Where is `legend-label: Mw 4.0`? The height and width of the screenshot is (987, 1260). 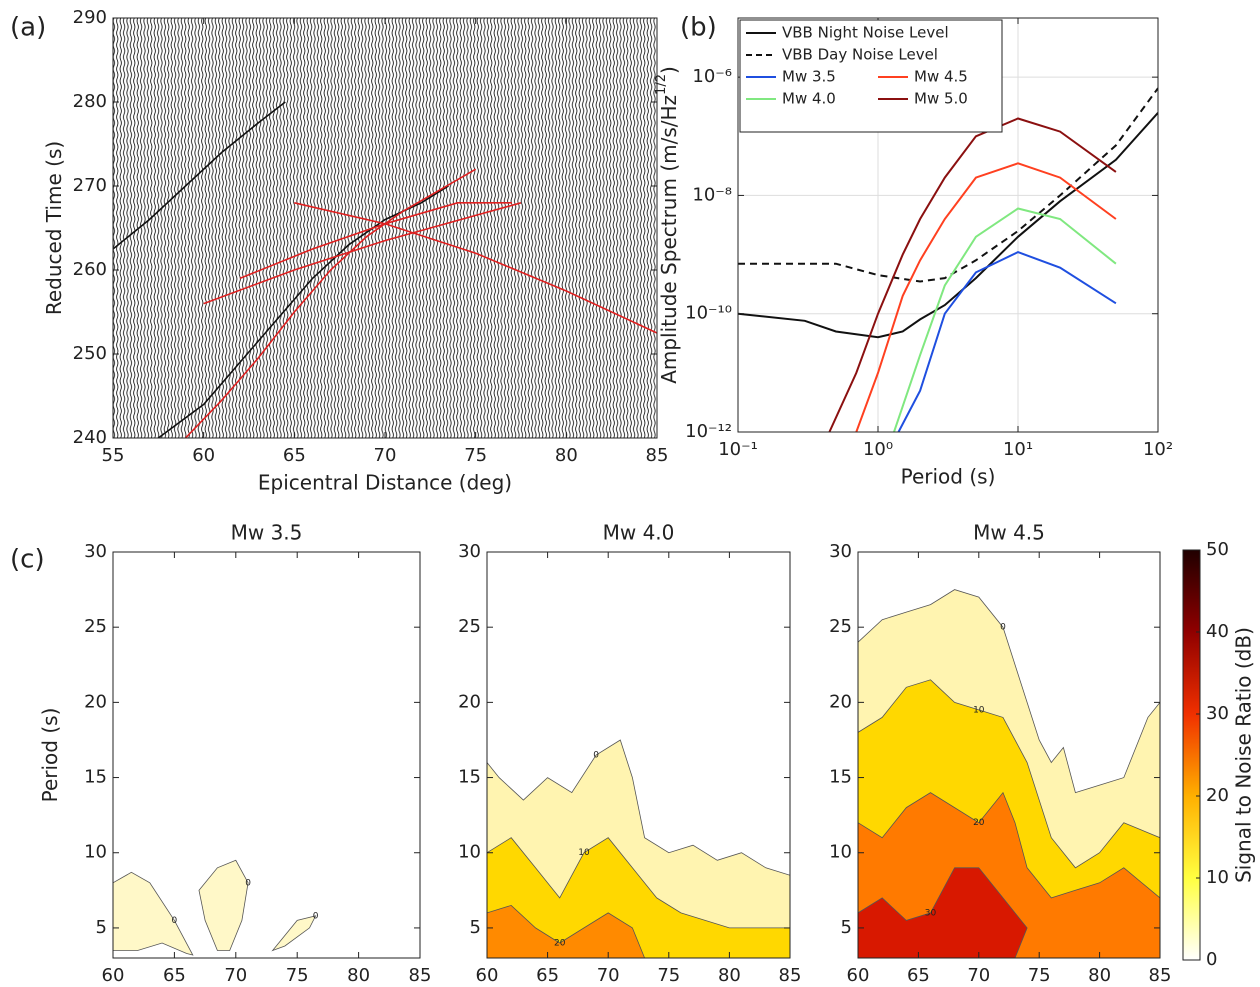 legend-label: Mw 4.0 is located at coordinates (809, 99).